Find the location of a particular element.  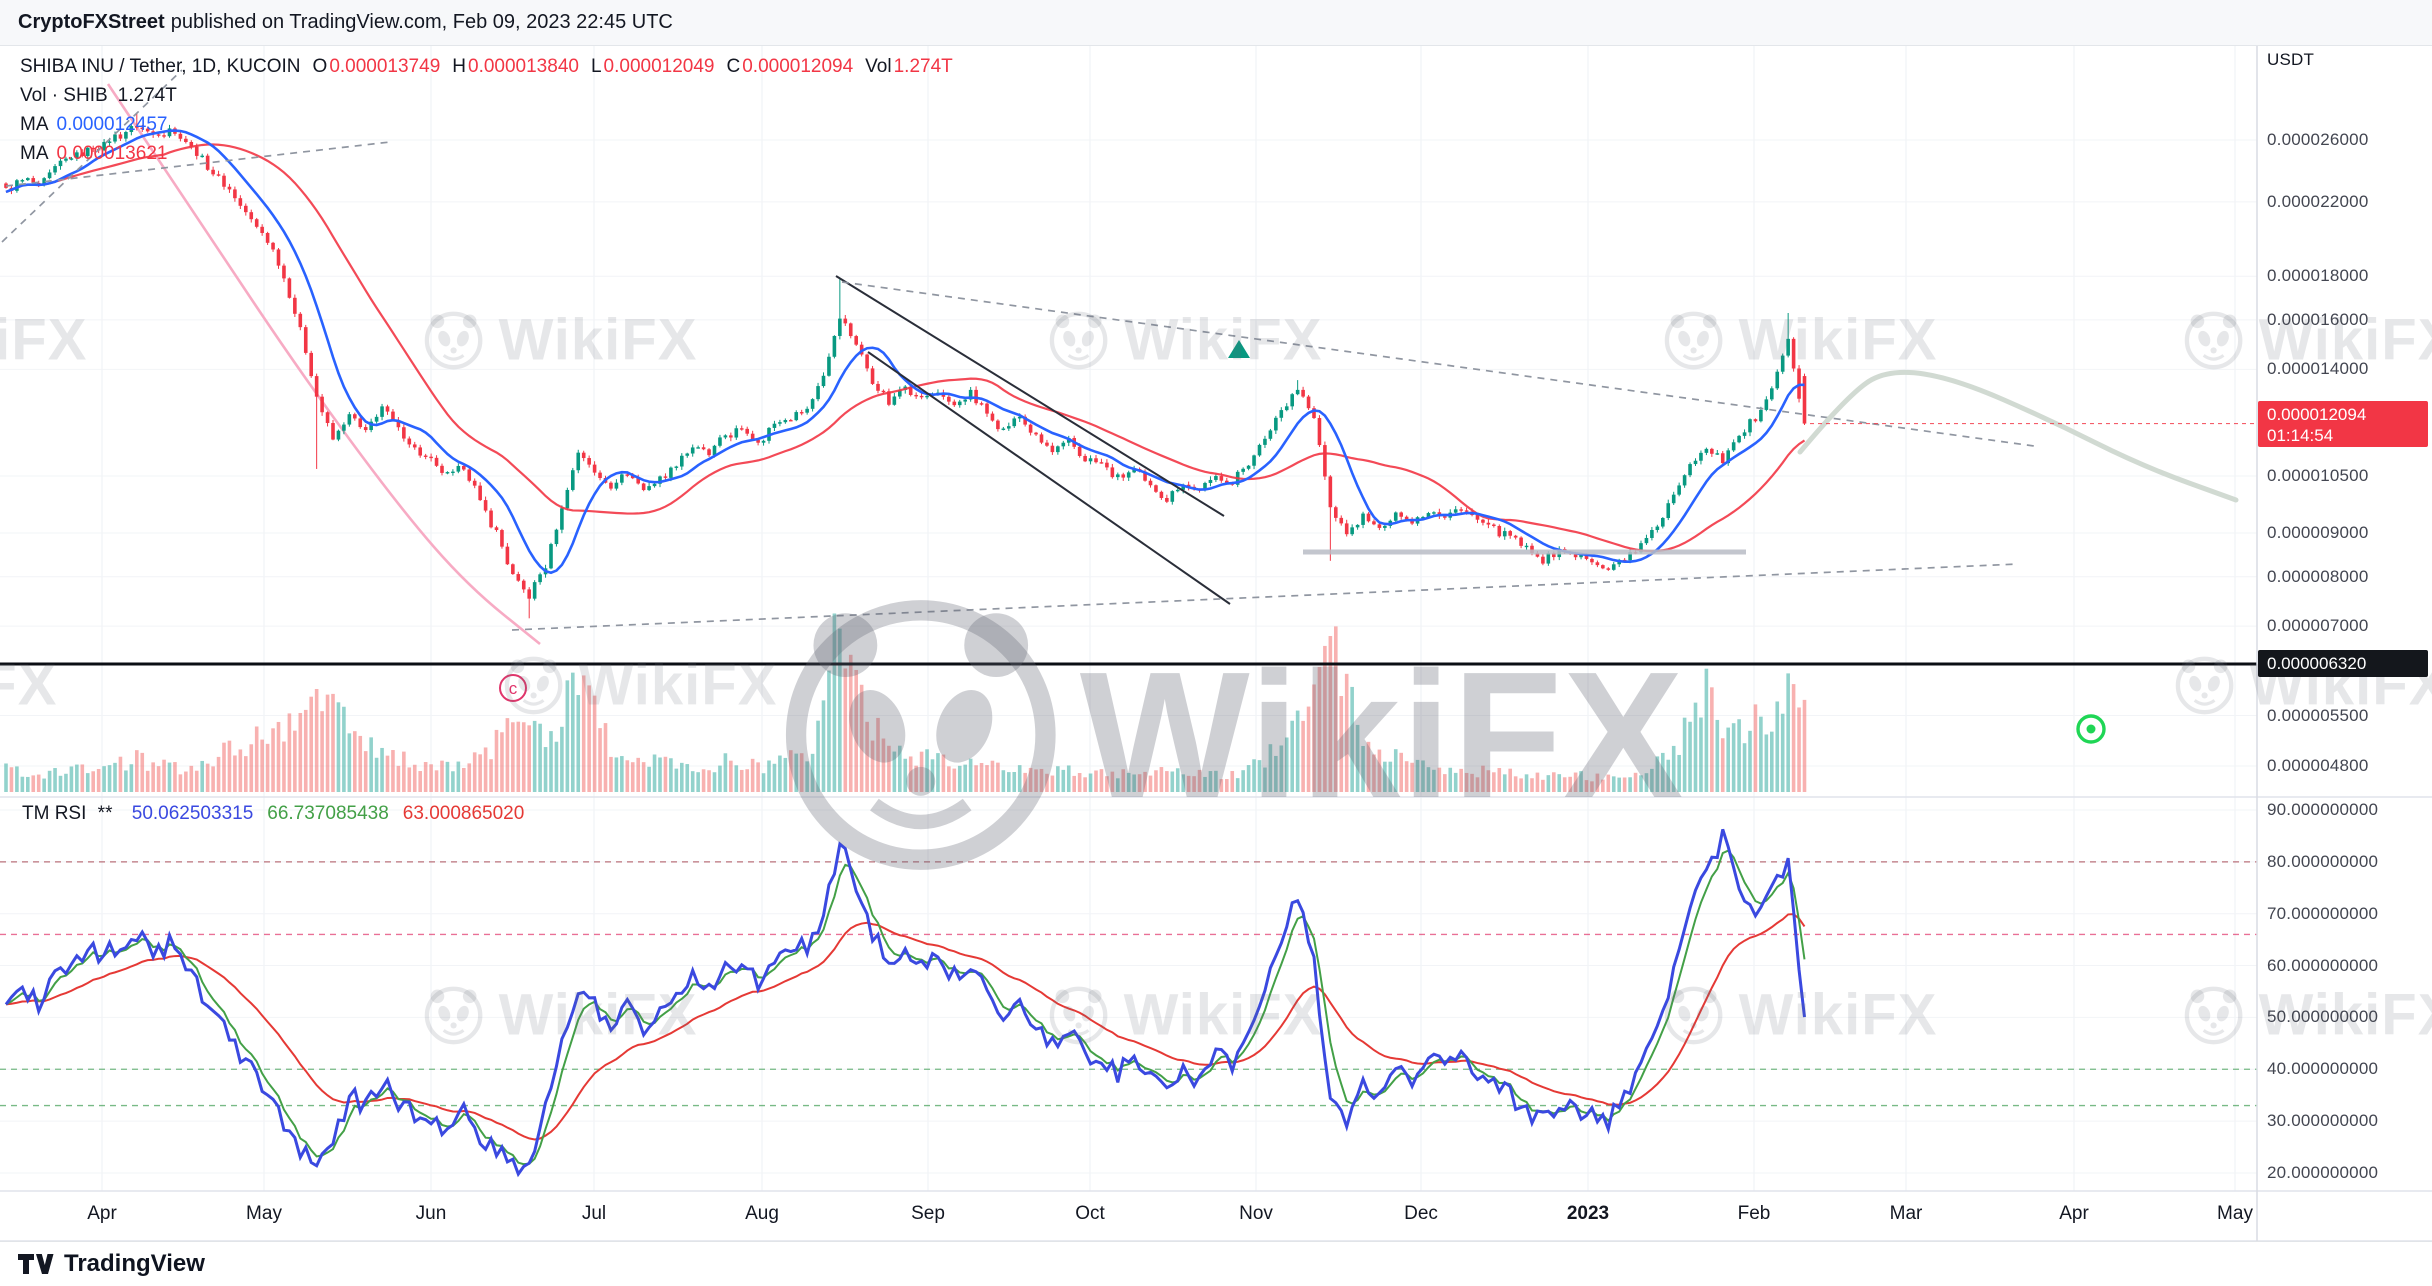

last-price-value: 0.000012094 is located at coordinates (2317, 414).